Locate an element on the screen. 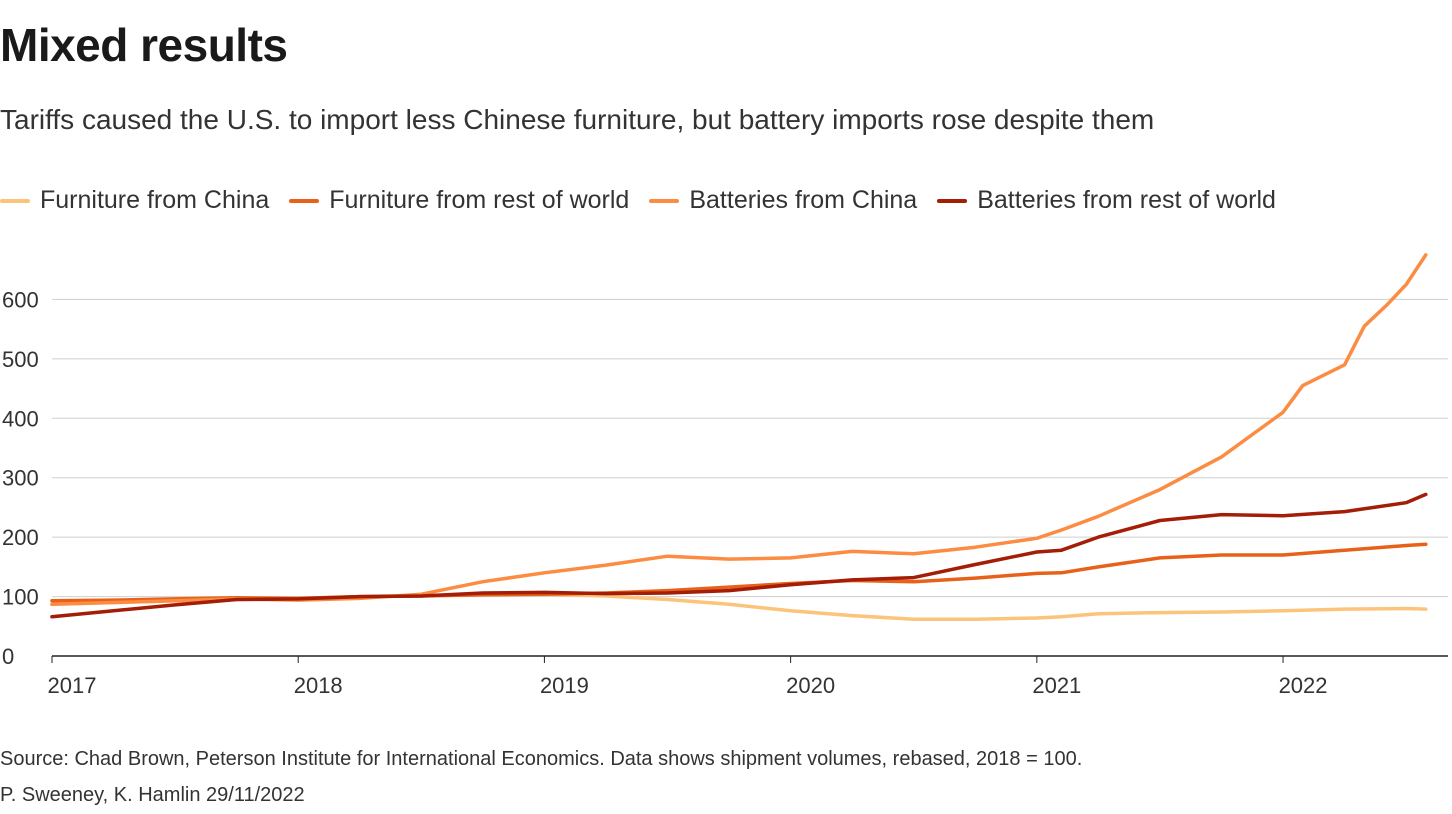 This screenshot has height=814, width=1452. legend-label: Batteries from China is located at coordinates (803, 200).